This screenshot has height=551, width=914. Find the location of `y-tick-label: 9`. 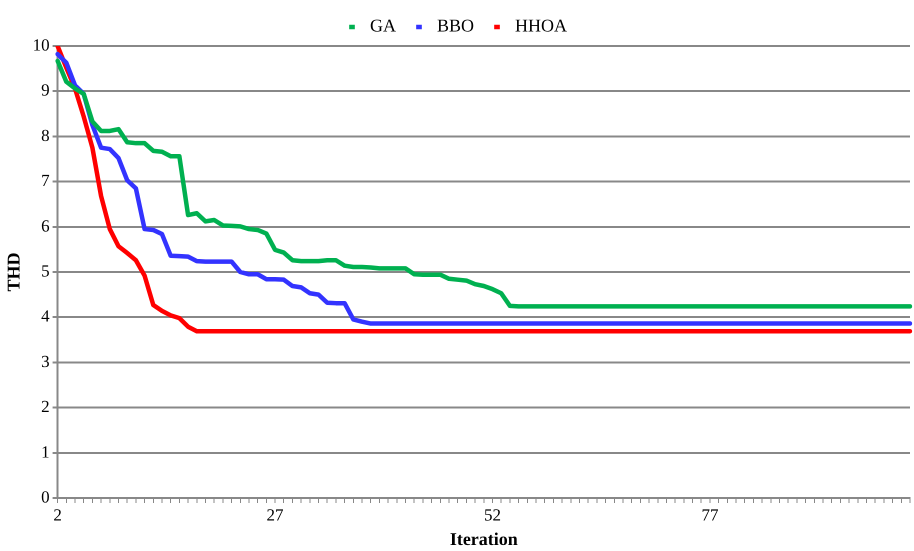

y-tick-label: 9 is located at coordinates (45, 90).